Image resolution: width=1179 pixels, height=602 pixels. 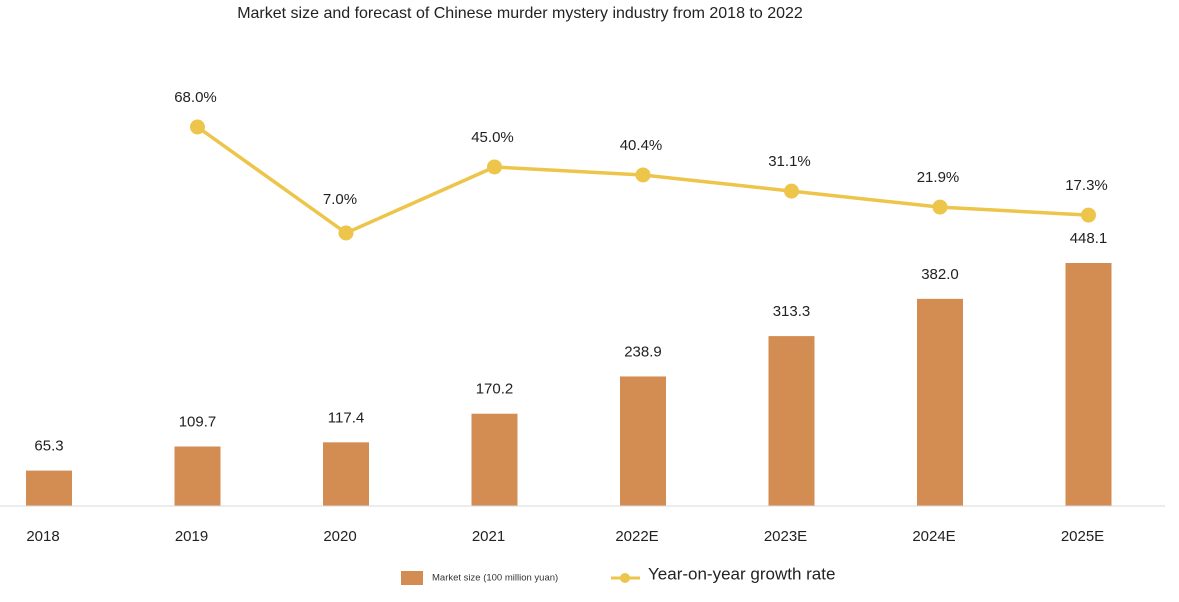 I want to click on growth-label-2020: 7.0%, so click(x=340, y=199).